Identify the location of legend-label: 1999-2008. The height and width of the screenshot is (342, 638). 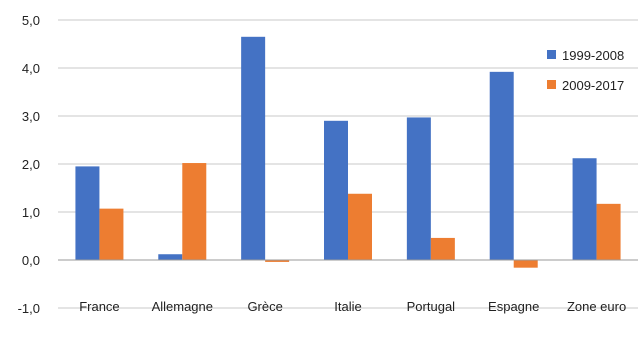
(593, 55).